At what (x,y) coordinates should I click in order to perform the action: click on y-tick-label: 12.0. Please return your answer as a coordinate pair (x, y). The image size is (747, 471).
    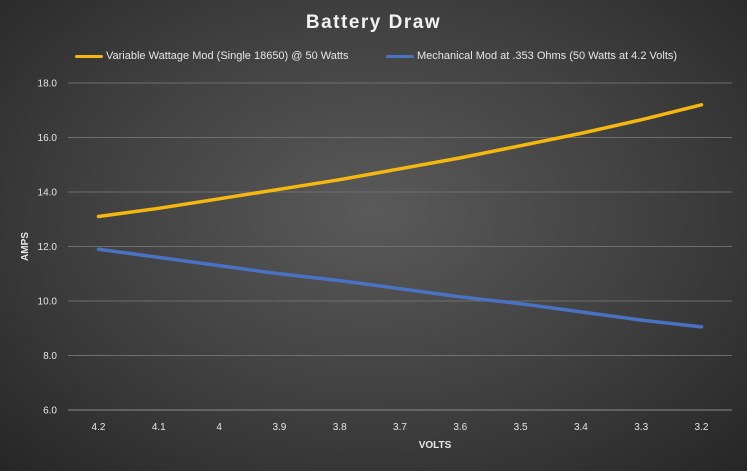
    Looking at the image, I should click on (48, 247).